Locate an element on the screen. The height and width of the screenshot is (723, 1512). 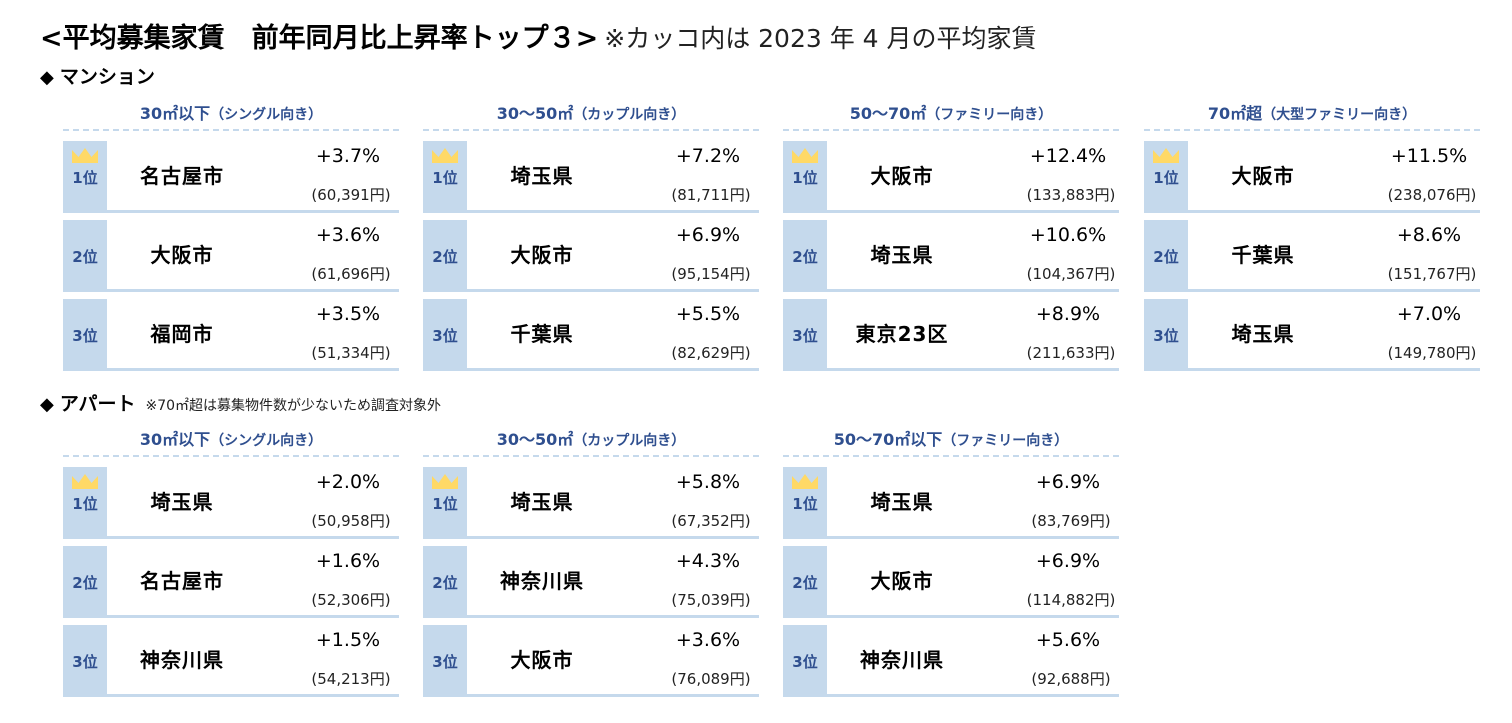
title-note: ※カッコ内は 2023 年 4 月の平均家賃 is located at coordinates (820, 38).